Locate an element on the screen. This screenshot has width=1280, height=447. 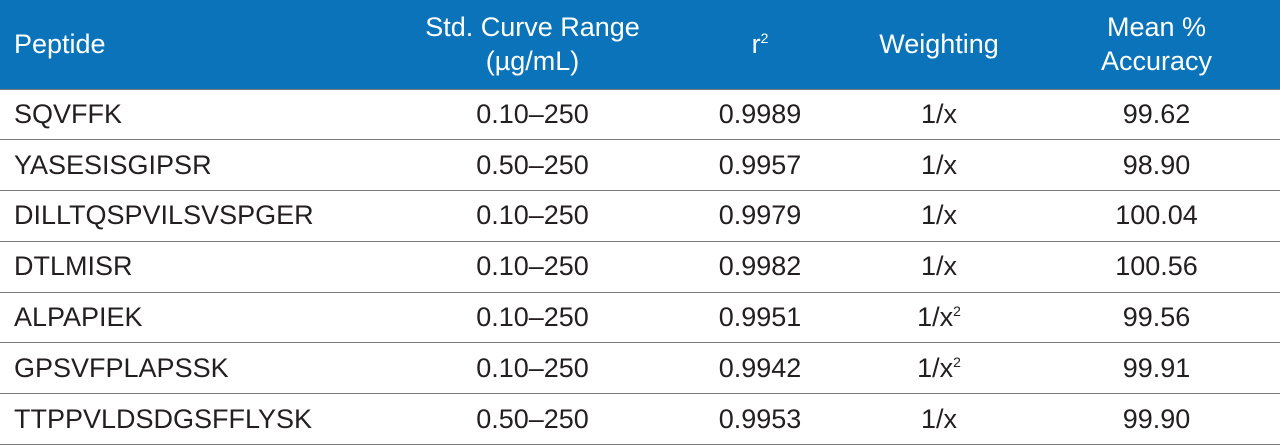
cell-r2: 0.9953 is located at coordinates (760, 418).